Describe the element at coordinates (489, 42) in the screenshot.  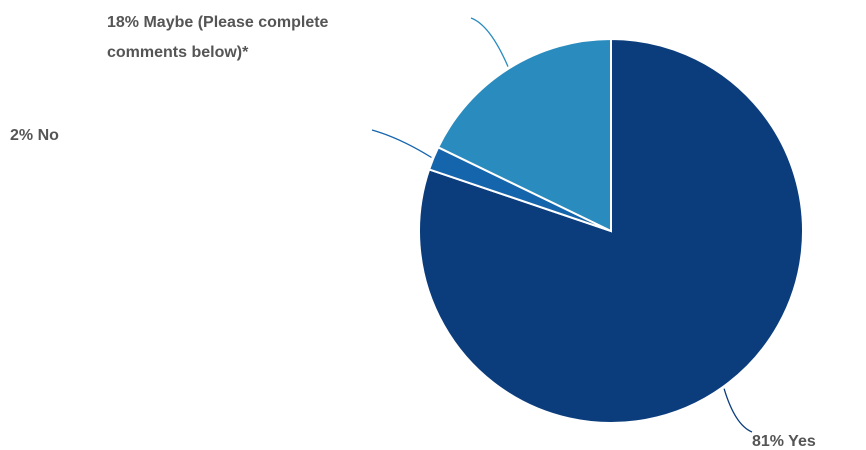
I see `leader-line-maybe` at that location.